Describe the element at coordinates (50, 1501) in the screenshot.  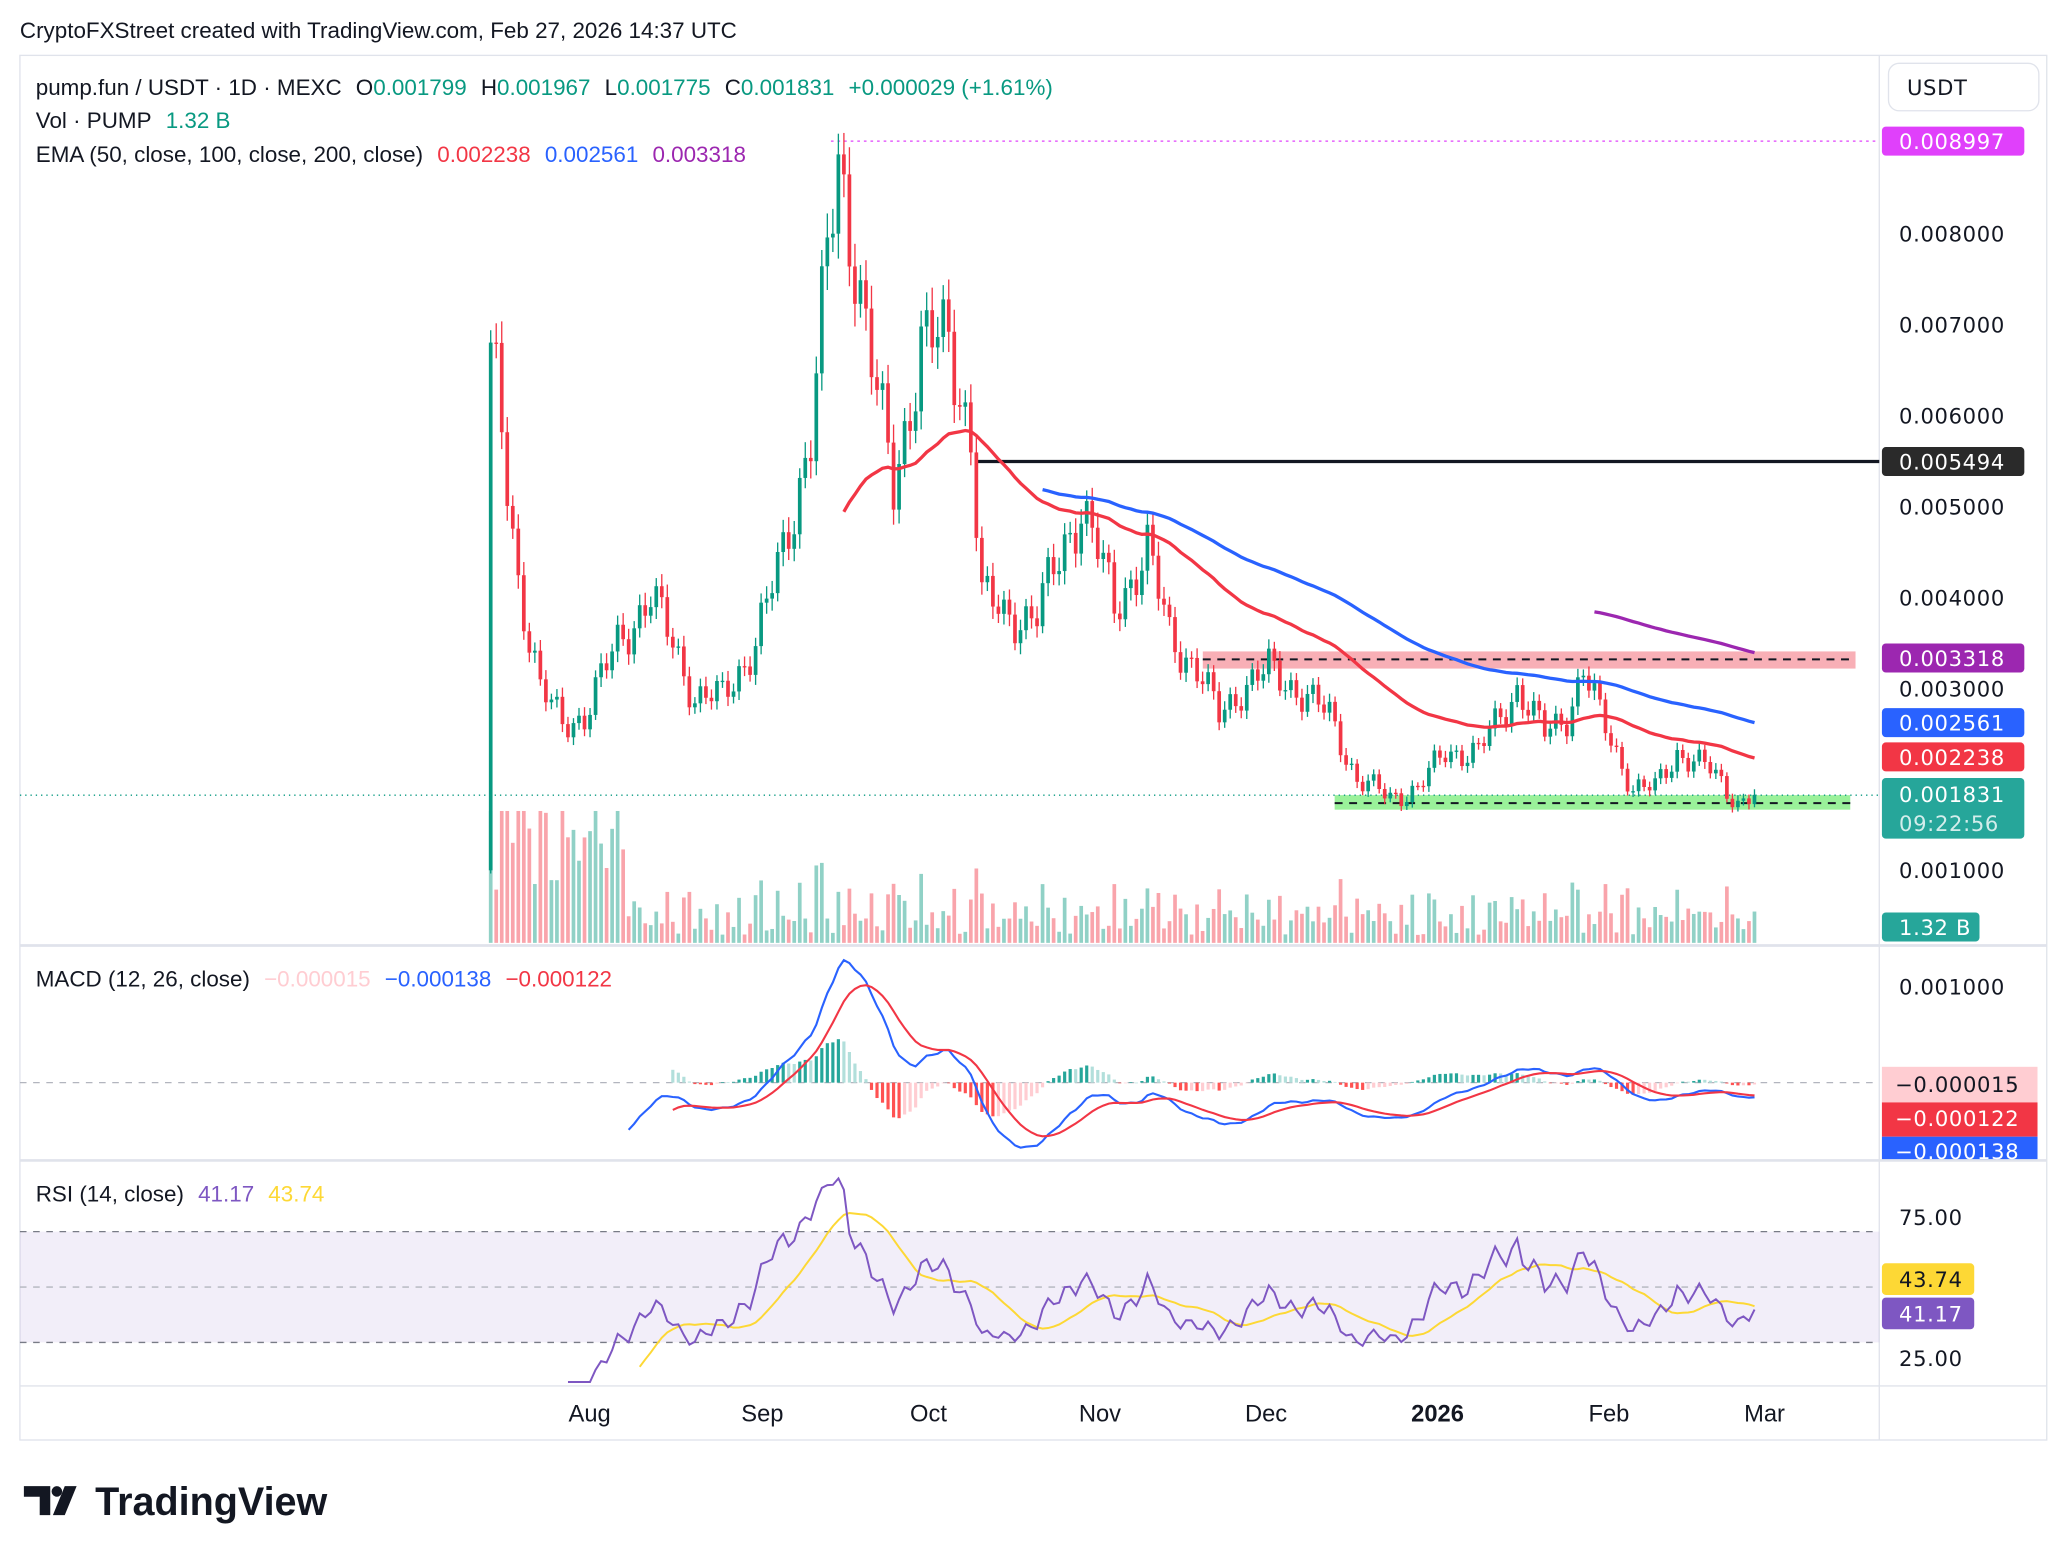
I see `tradingview-logo-icon` at that location.